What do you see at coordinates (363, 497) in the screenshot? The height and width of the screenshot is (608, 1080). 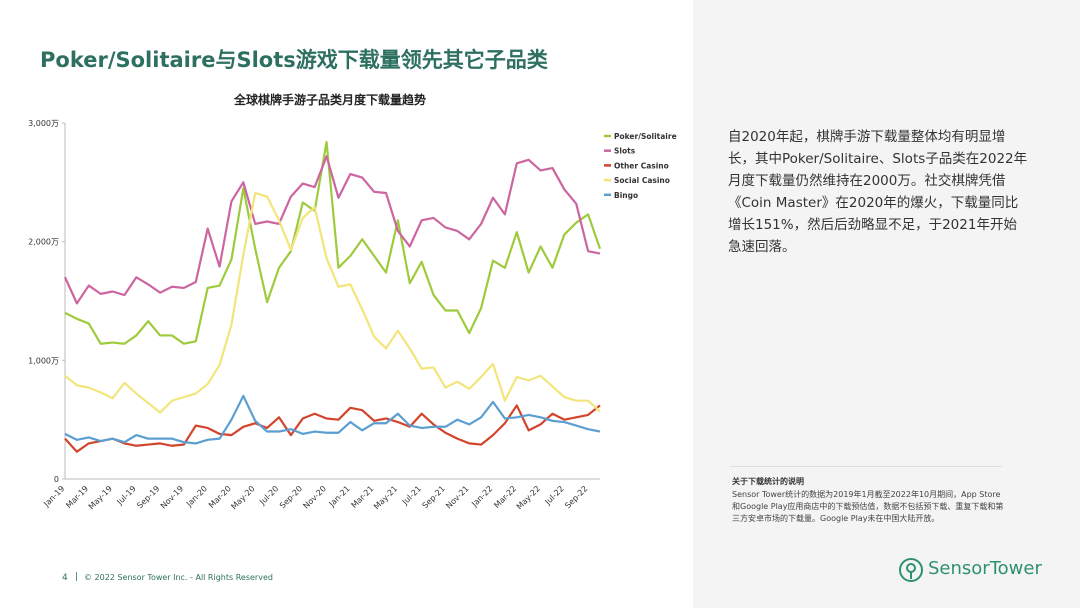 I see `x-tick-label: Mar-21` at bounding box center [363, 497].